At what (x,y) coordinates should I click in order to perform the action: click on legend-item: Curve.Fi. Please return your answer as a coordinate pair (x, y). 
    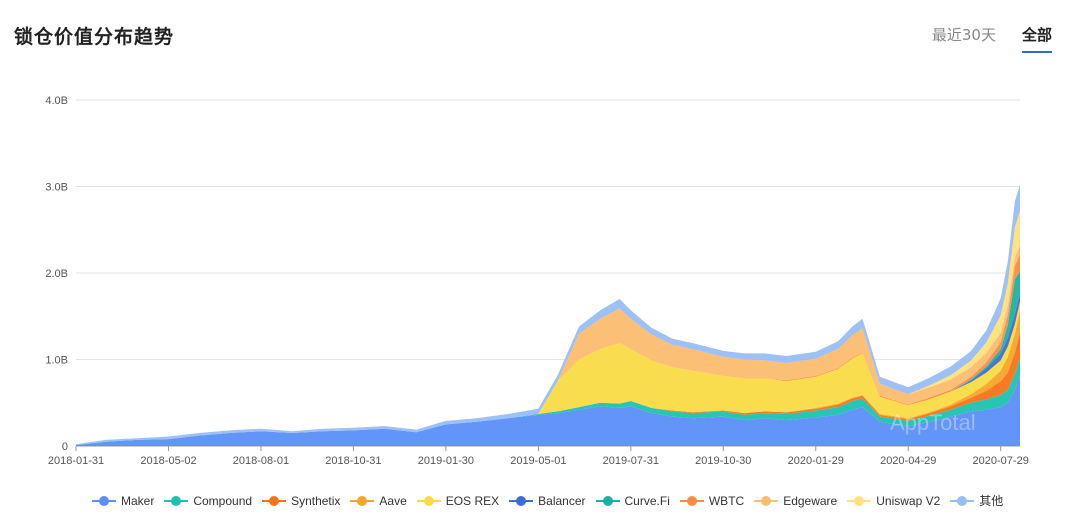
    Looking at the image, I should click on (632, 500).